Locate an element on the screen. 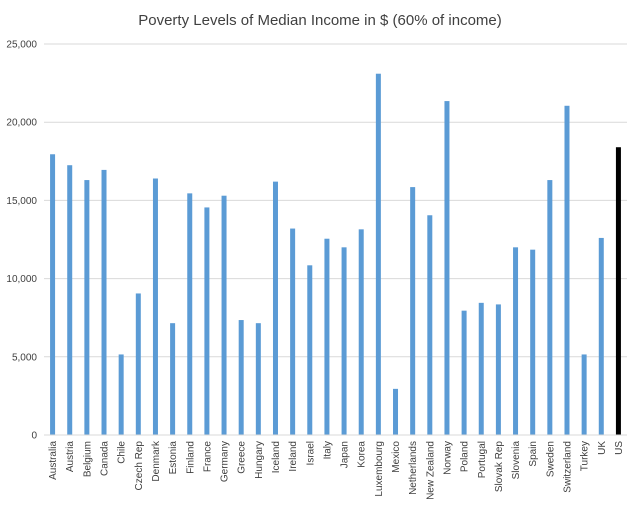 The height and width of the screenshot is (506, 640). bar-denmark is located at coordinates (155, 306).